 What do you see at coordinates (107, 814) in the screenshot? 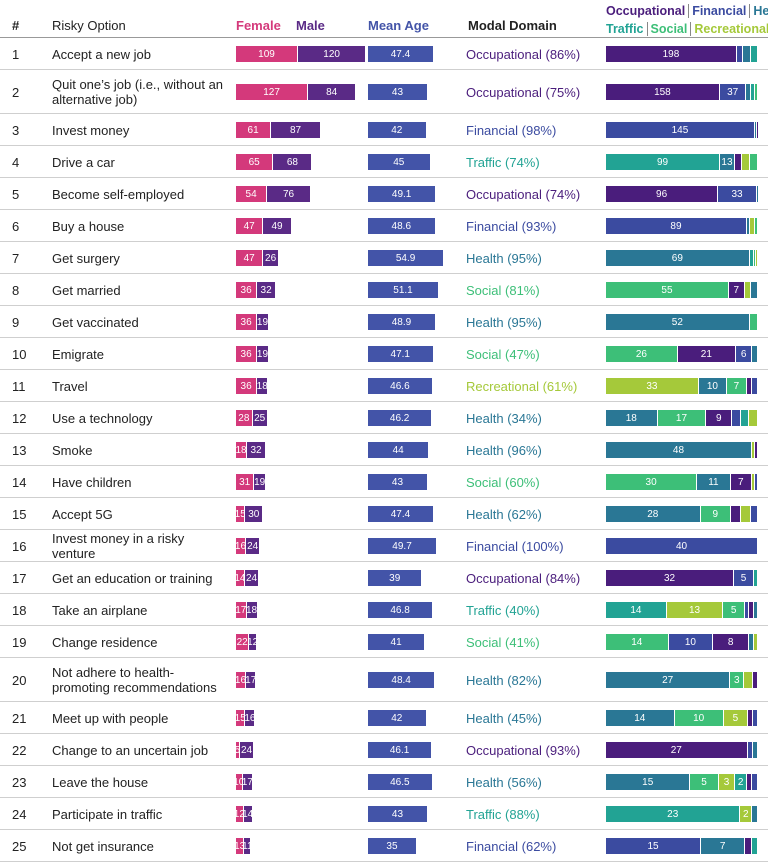
I see `risky-option: Participate in traffic` at bounding box center [107, 814].